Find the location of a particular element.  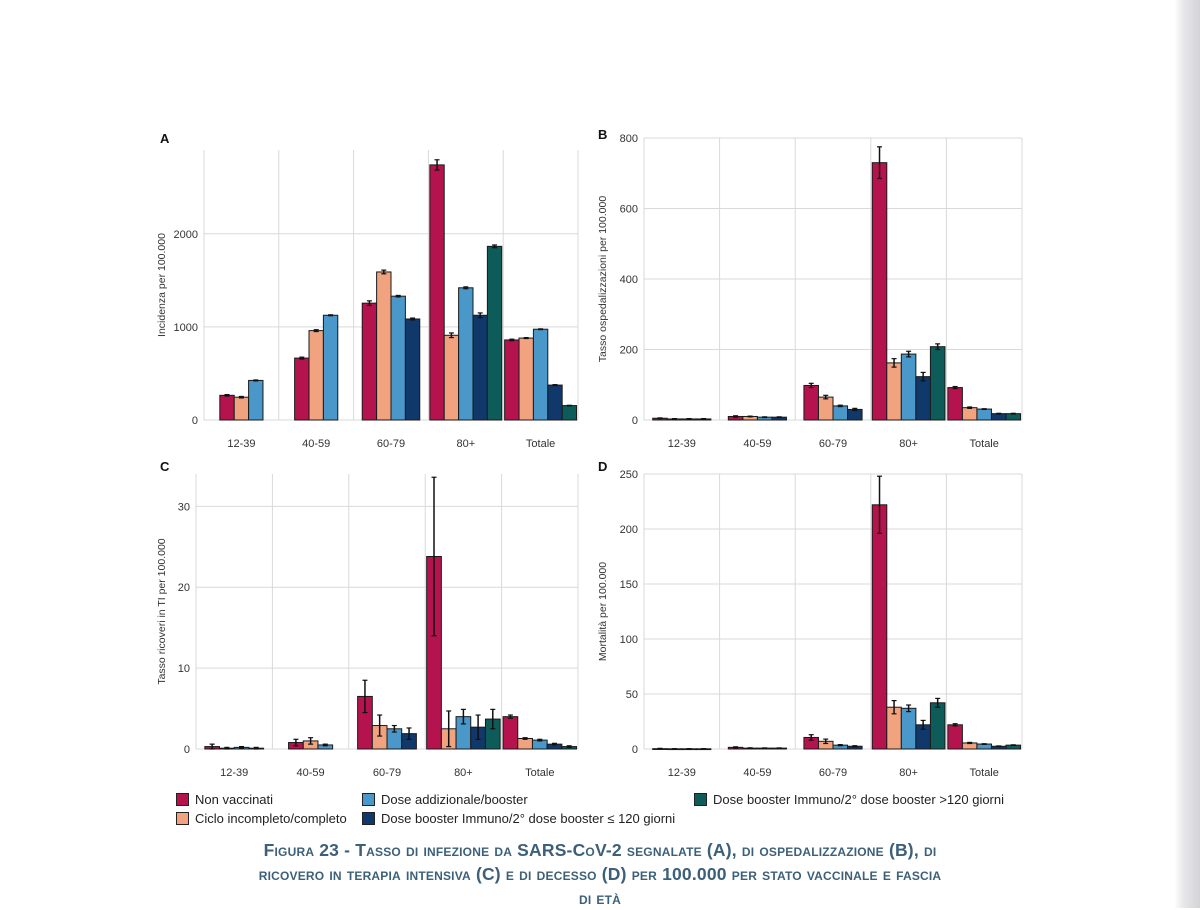

page-edge-shadow is located at coordinates (1187, 454).